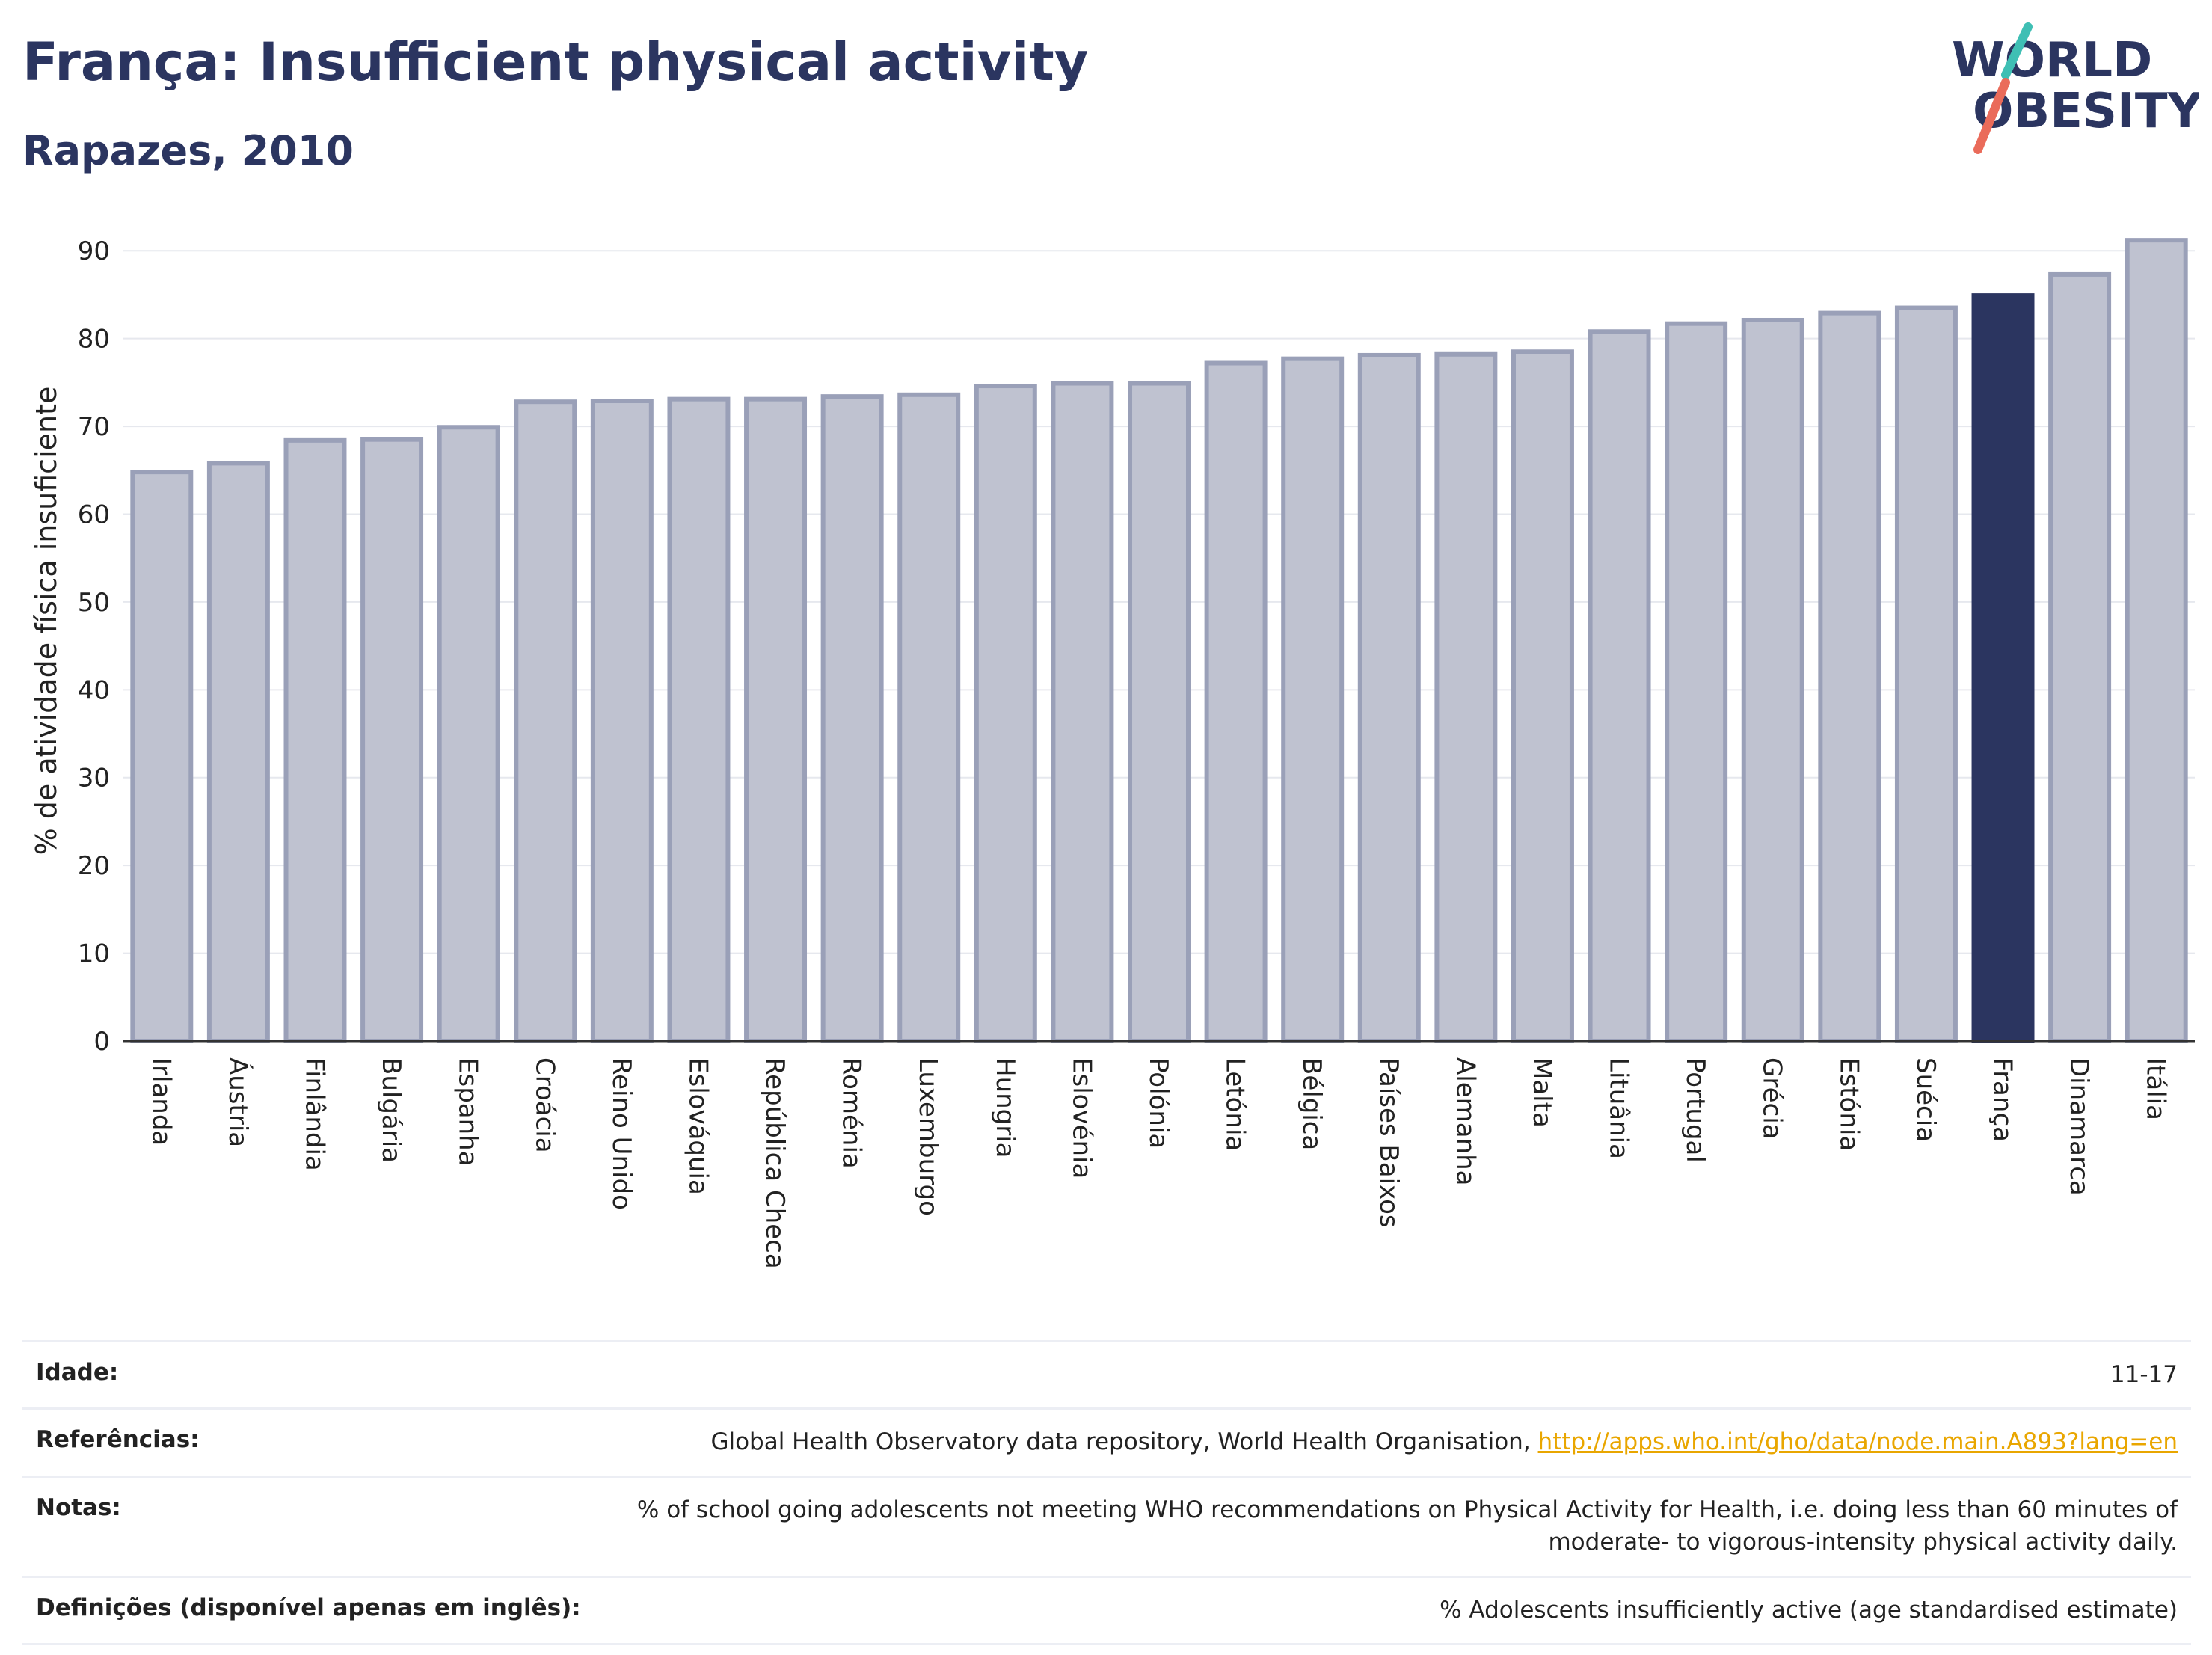 The height and width of the screenshot is (1655, 2212). Describe the element at coordinates (1106, 1373) in the screenshot. I see `info-row-age: Idade: 11-17` at that location.